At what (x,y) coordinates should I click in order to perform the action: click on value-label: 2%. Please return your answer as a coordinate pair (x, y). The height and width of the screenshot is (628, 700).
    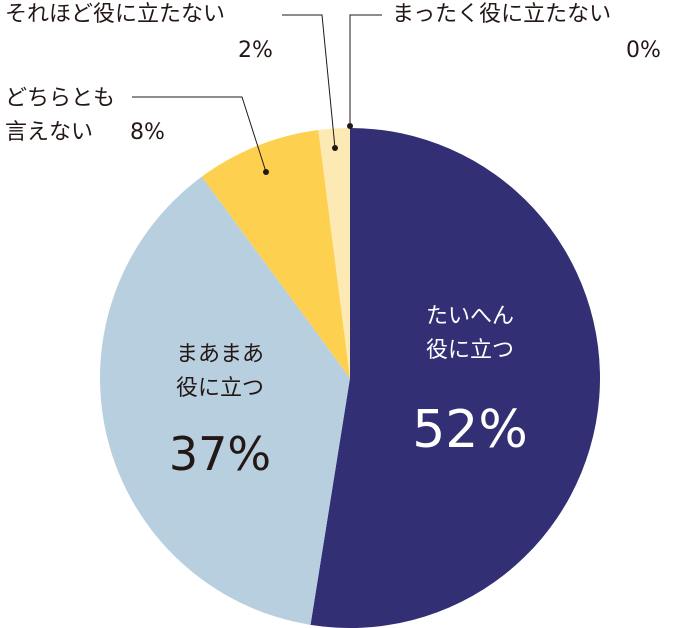
    Looking at the image, I should click on (255, 50).